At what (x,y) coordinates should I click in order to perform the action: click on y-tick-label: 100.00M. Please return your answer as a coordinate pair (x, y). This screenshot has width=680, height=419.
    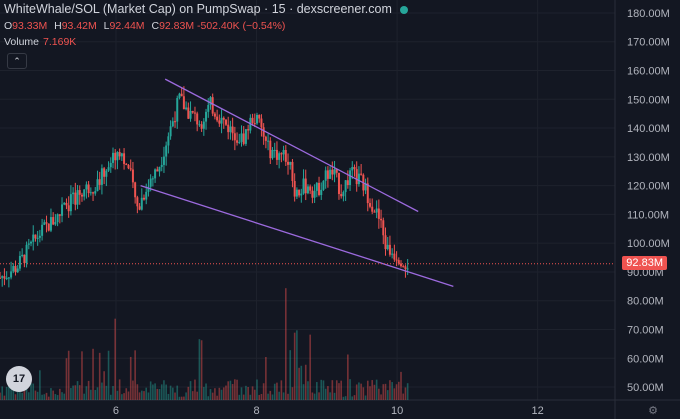
    Looking at the image, I should click on (648, 244).